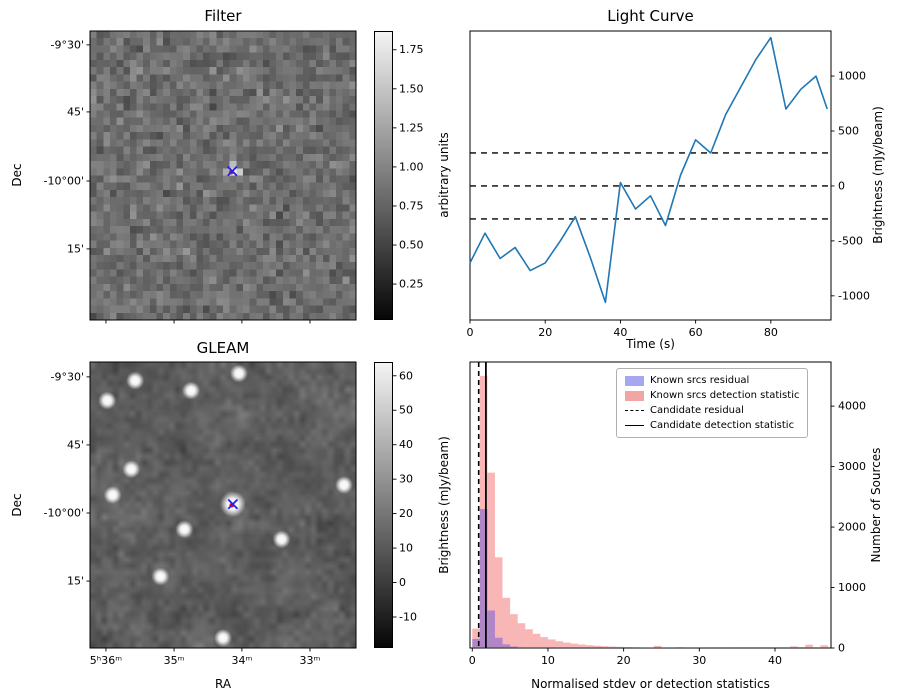  Describe the element at coordinates (411, 49) in the screenshot. I see `colorbar-tick-label: 1.75` at that location.